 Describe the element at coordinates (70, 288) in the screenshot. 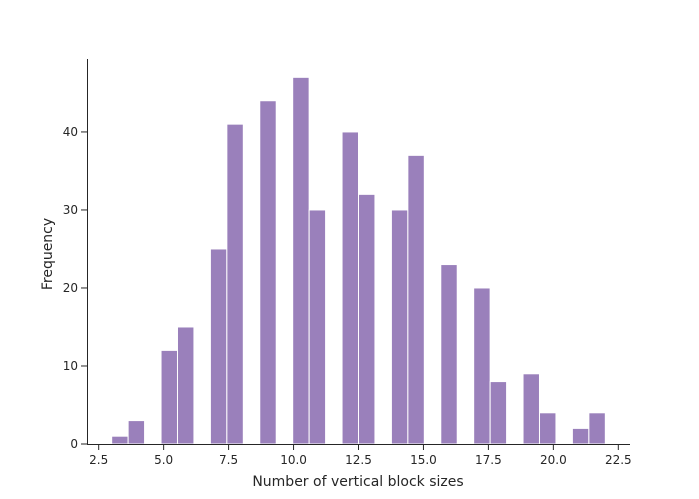

I see `y-tick-label: 20` at that location.